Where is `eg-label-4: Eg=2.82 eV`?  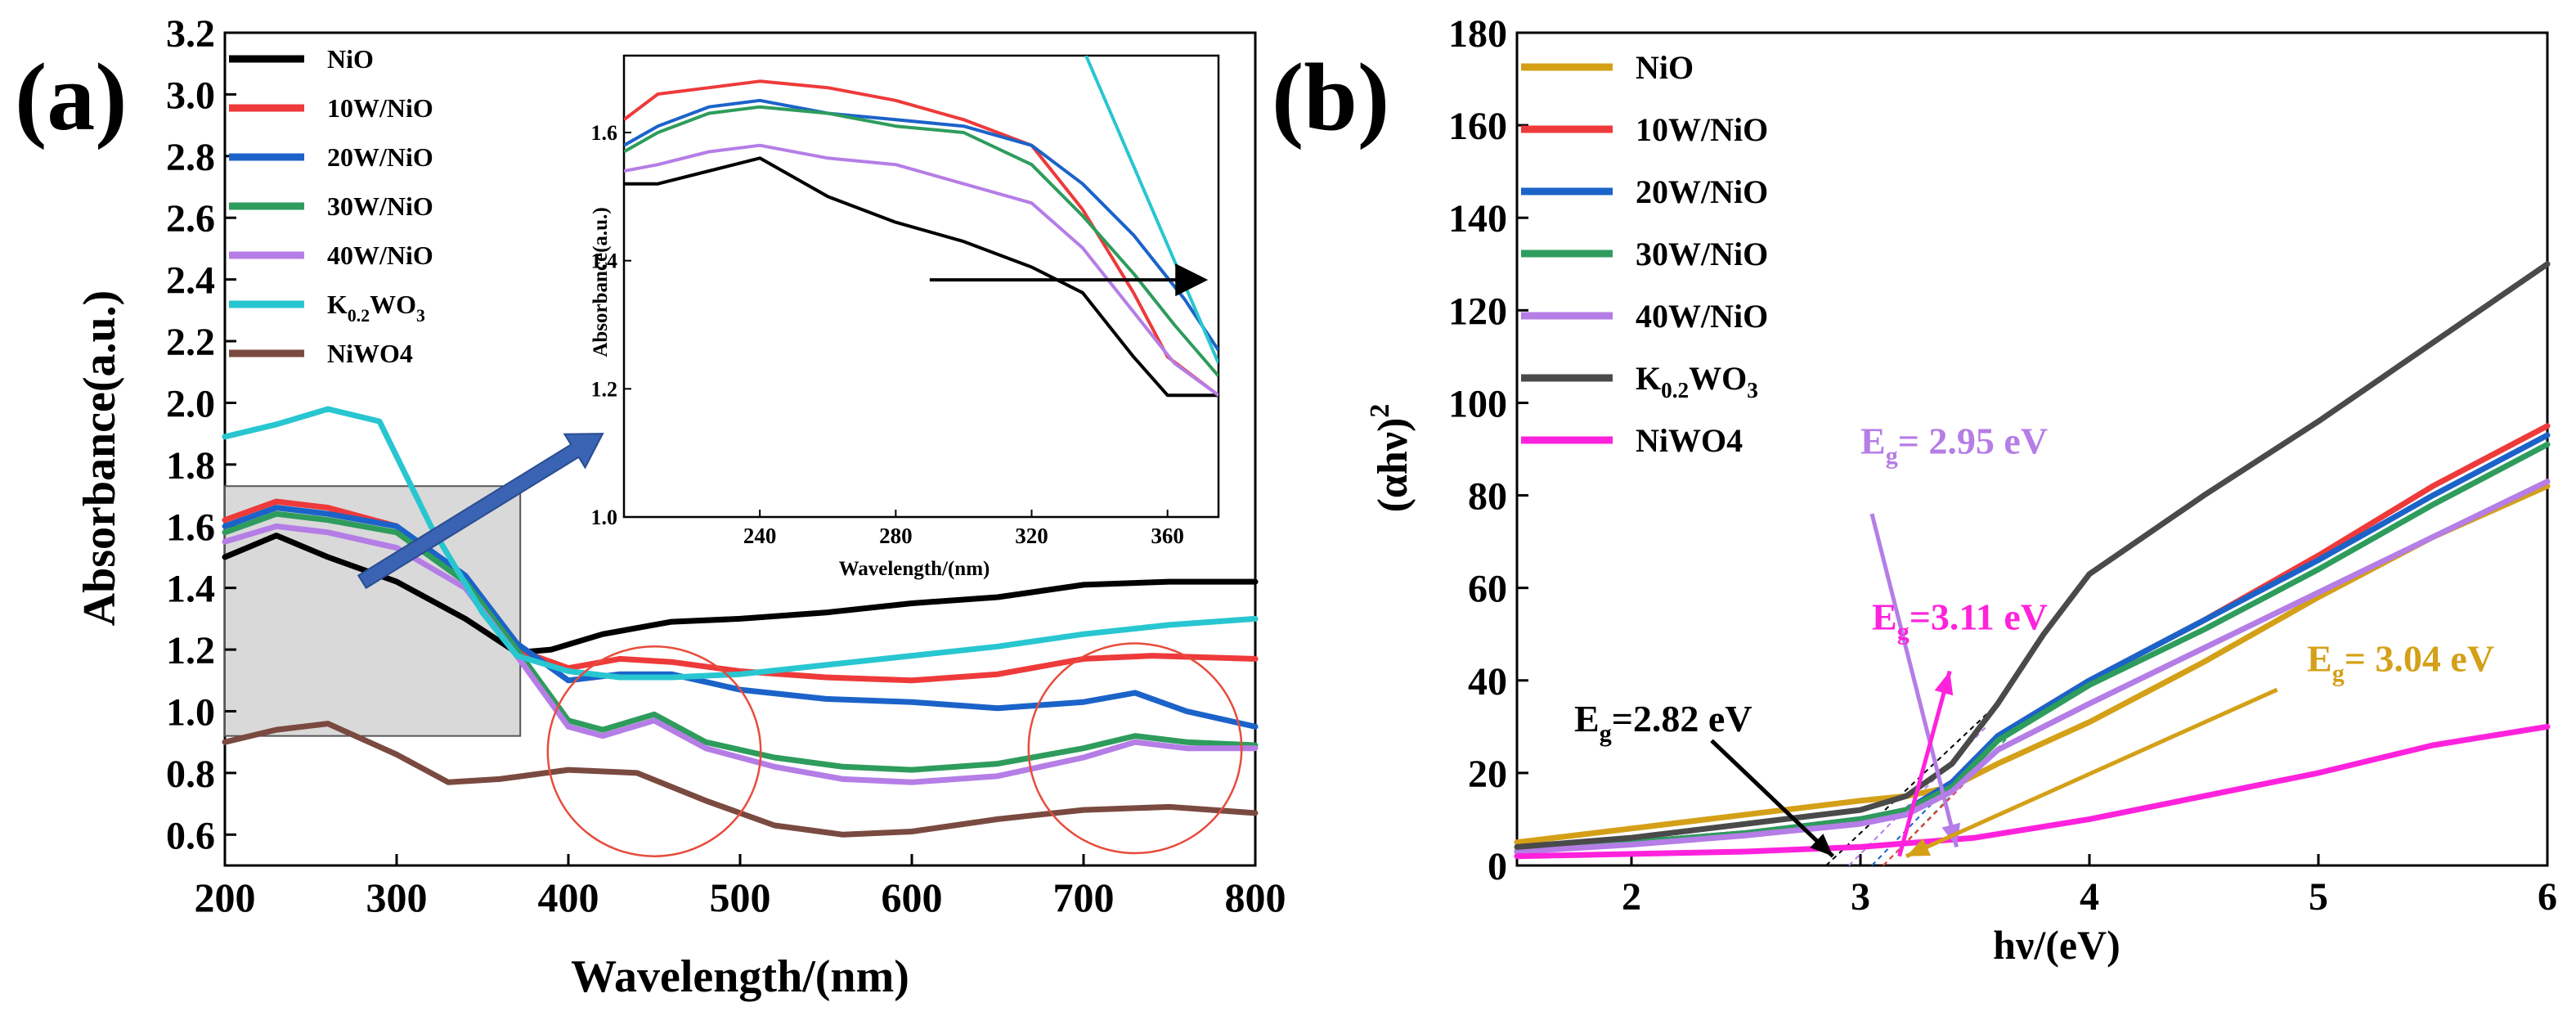 eg-label-4: Eg=2.82 eV is located at coordinates (1663, 722).